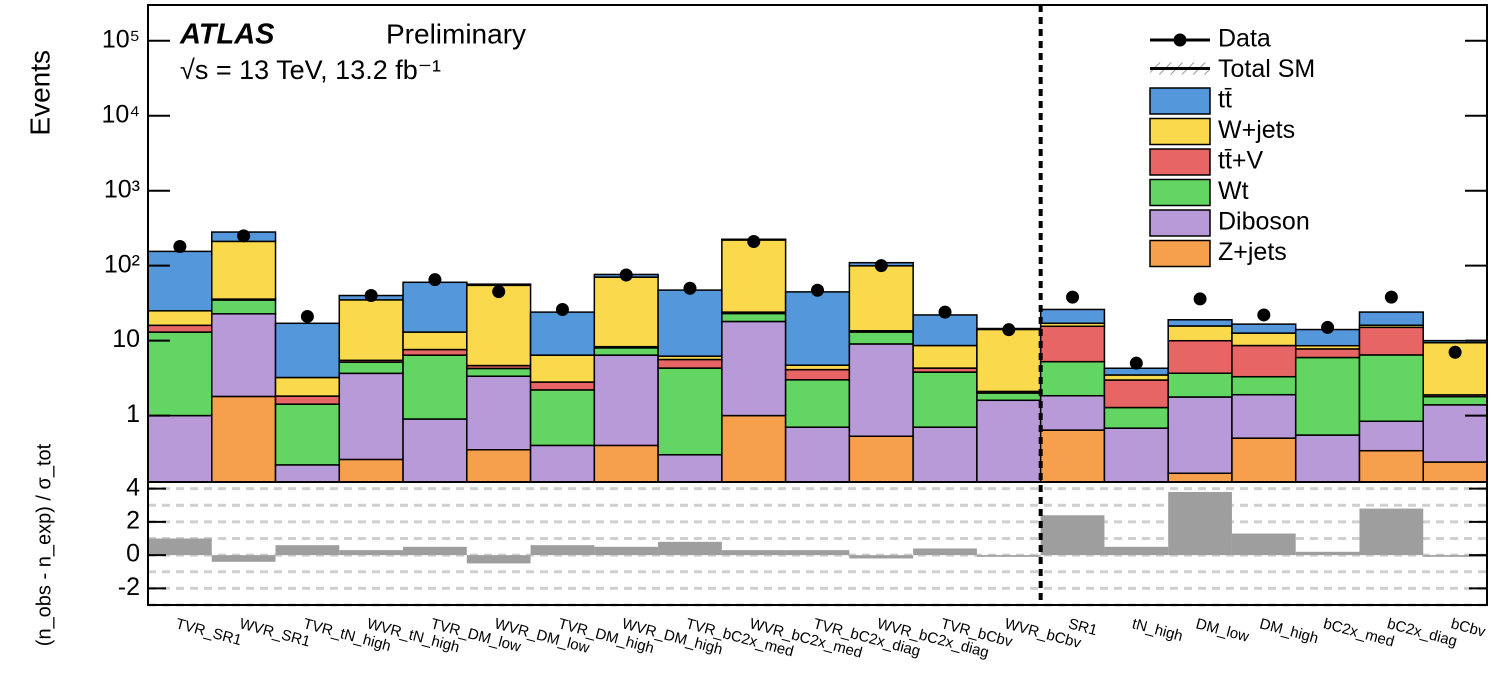  What do you see at coordinates (120, 114) in the screenshot?
I see `y-tick-label: 10⁴` at bounding box center [120, 114].